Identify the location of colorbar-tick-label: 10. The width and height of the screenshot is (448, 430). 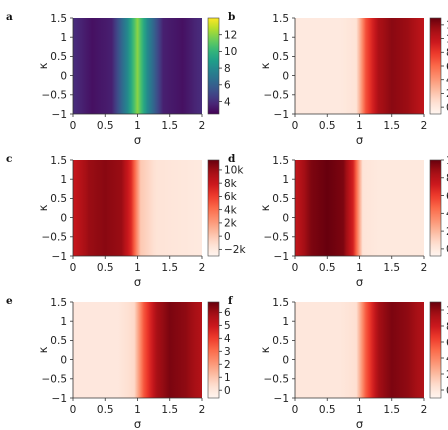
(230, 52).